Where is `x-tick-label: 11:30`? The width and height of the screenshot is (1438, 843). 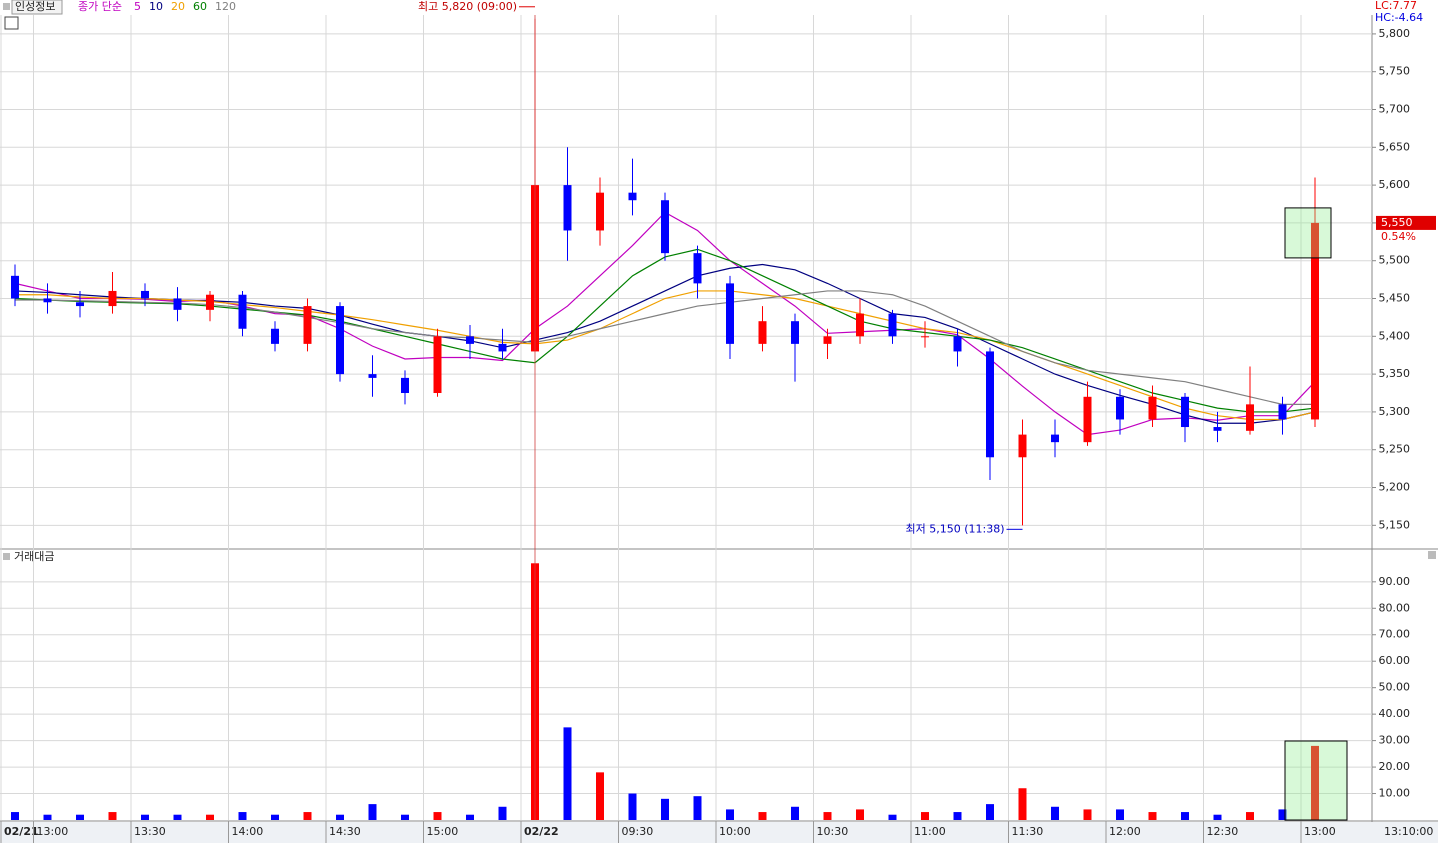
x-tick-label: 11:30 is located at coordinates (1028, 831).